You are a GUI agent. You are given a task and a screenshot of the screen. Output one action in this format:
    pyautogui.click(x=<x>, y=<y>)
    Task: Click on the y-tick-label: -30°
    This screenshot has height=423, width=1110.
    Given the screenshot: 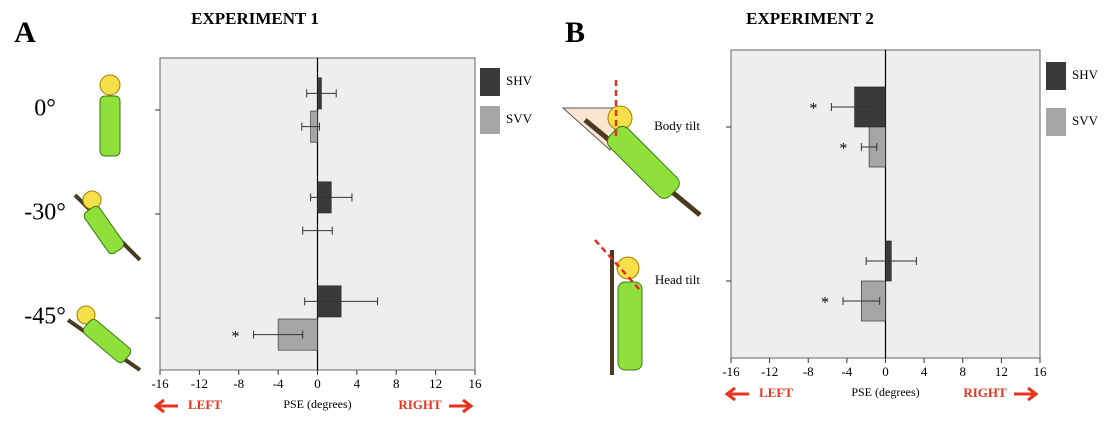 What is the action you would take?
    pyautogui.click(x=45, y=213)
    